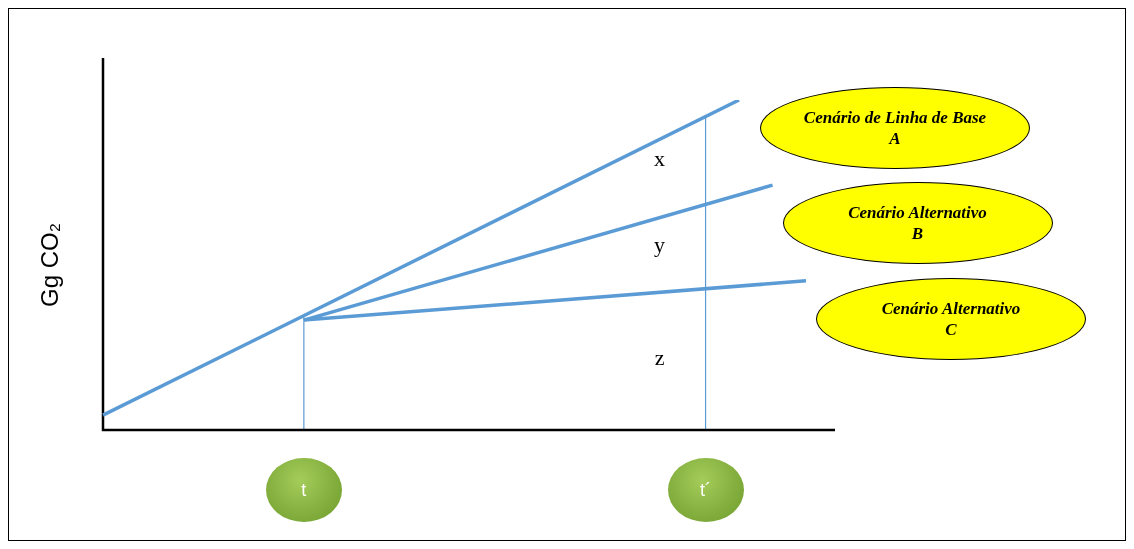 The height and width of the screenshot is (549, 1134). Describe the element at coordinates (659, 358) in the screenshot. I see `annotation: z` at that location.